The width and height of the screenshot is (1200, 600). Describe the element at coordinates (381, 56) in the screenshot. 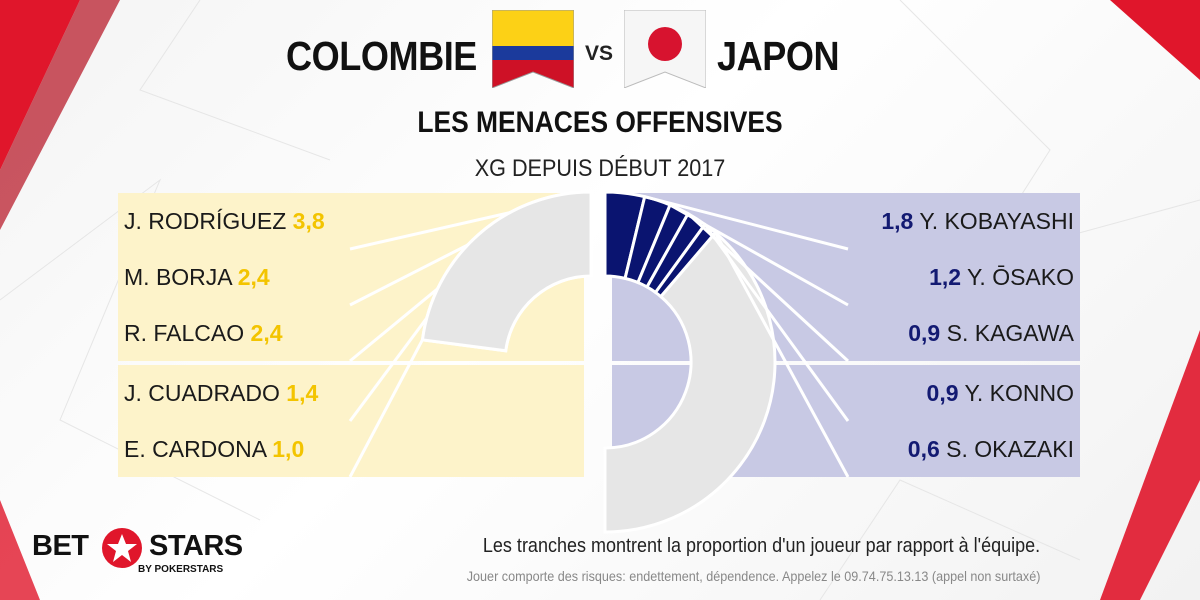

I see `team-left-name: COLOMBIE` at that location.